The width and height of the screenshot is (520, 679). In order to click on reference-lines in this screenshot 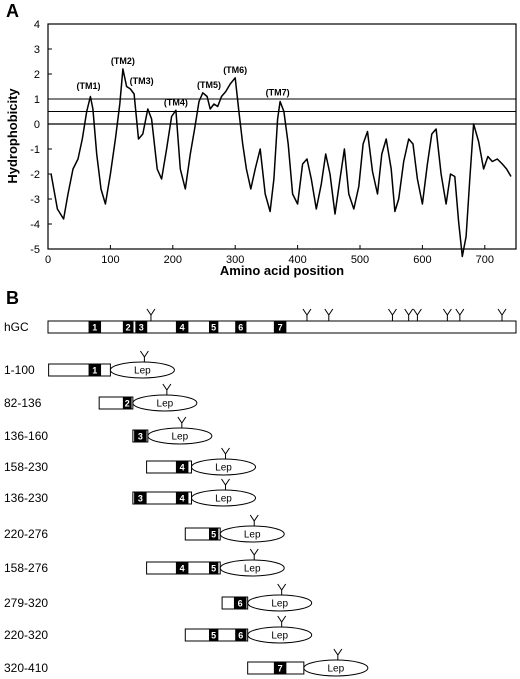, I will do `click(282, 111)`.